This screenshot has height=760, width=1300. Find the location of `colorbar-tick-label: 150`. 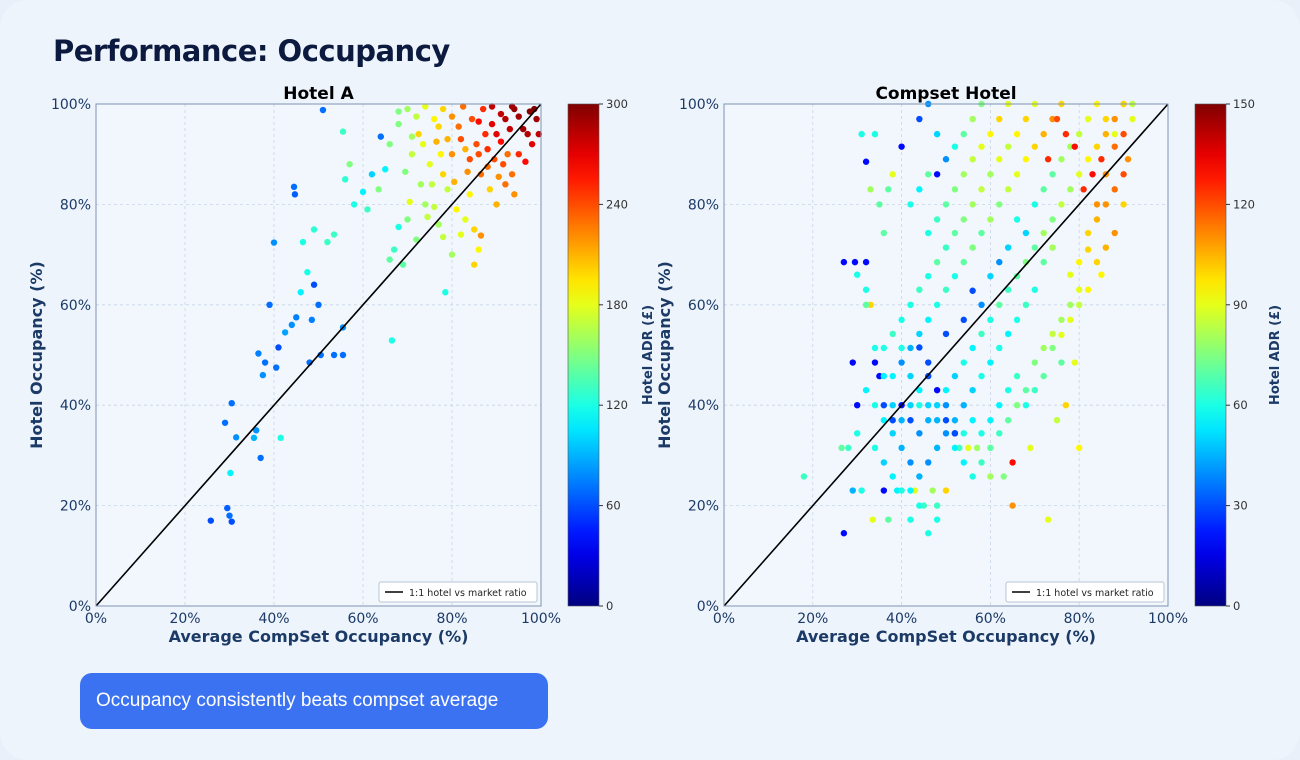

colorbar-tick-label: 150 is located at coordinates (1244, 104).